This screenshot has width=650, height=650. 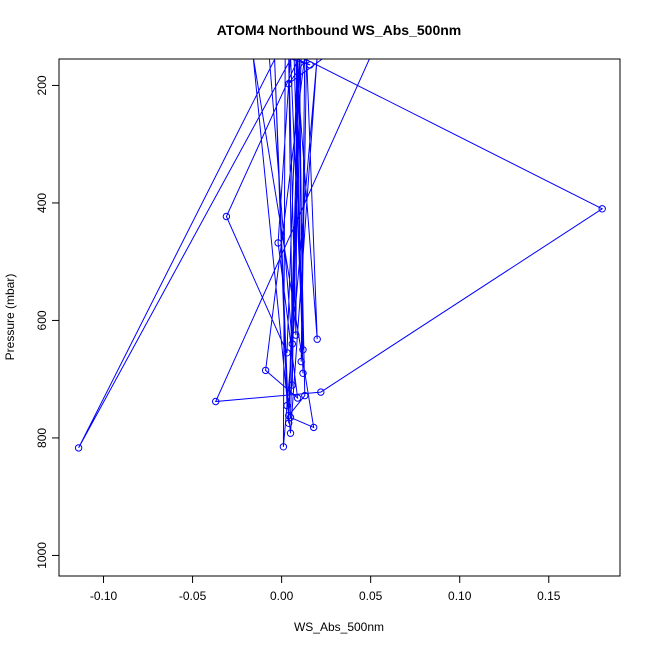 I want to click on x-tick-label: 0.10, so click(x=460, y=596).